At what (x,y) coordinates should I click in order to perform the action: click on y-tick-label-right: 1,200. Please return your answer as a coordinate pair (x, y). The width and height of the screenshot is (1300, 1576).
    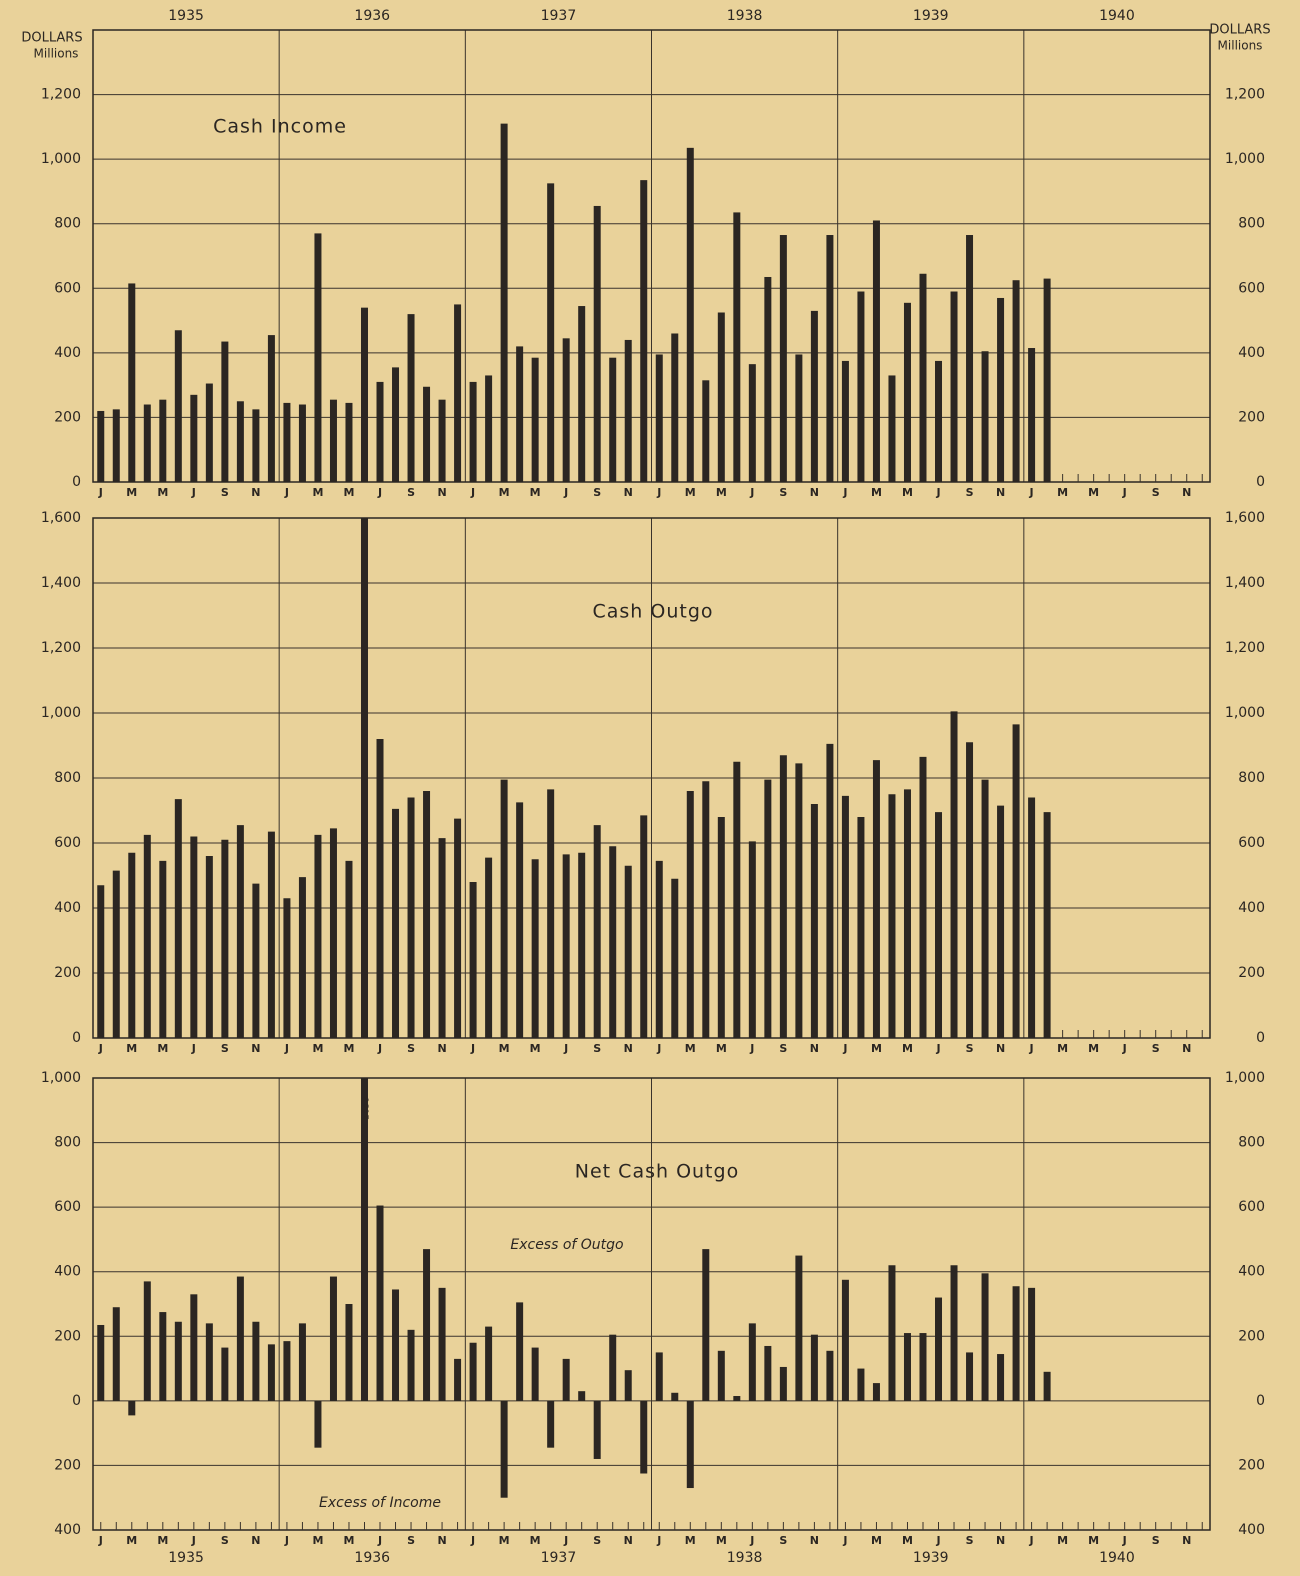
    Looking at the image, I should click on (1245, 95).